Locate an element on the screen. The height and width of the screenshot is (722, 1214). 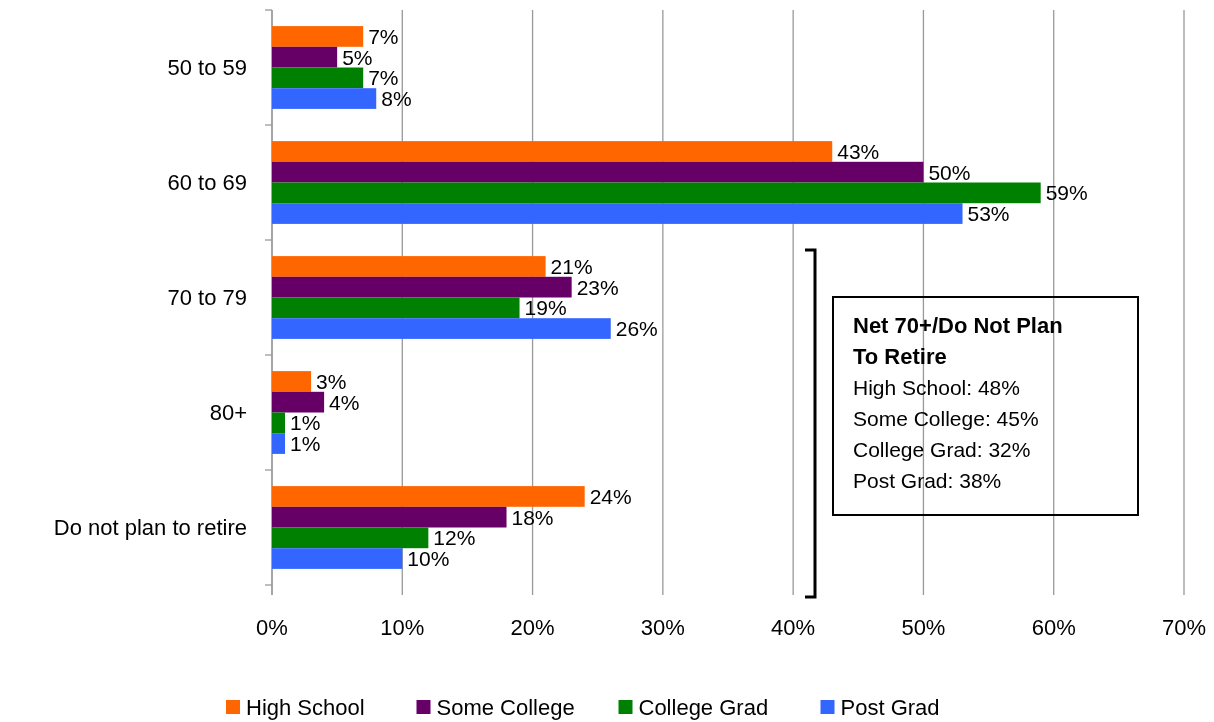
x-tick-label: 30% is located at coordinates (662, 627).